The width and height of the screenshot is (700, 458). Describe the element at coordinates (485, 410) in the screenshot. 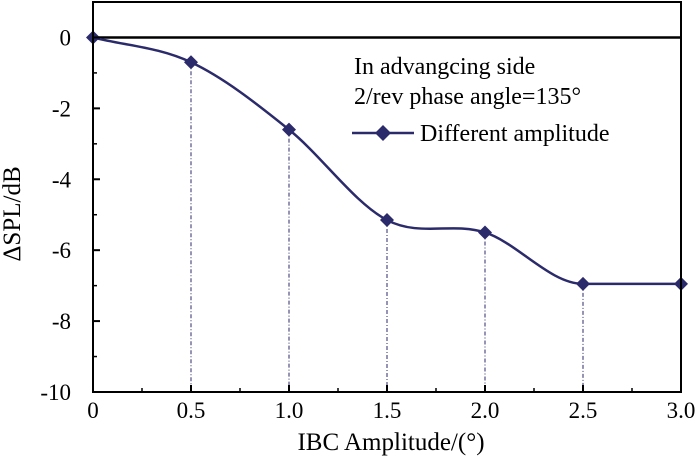

I see `x-tick-label: 2.0` at that location.